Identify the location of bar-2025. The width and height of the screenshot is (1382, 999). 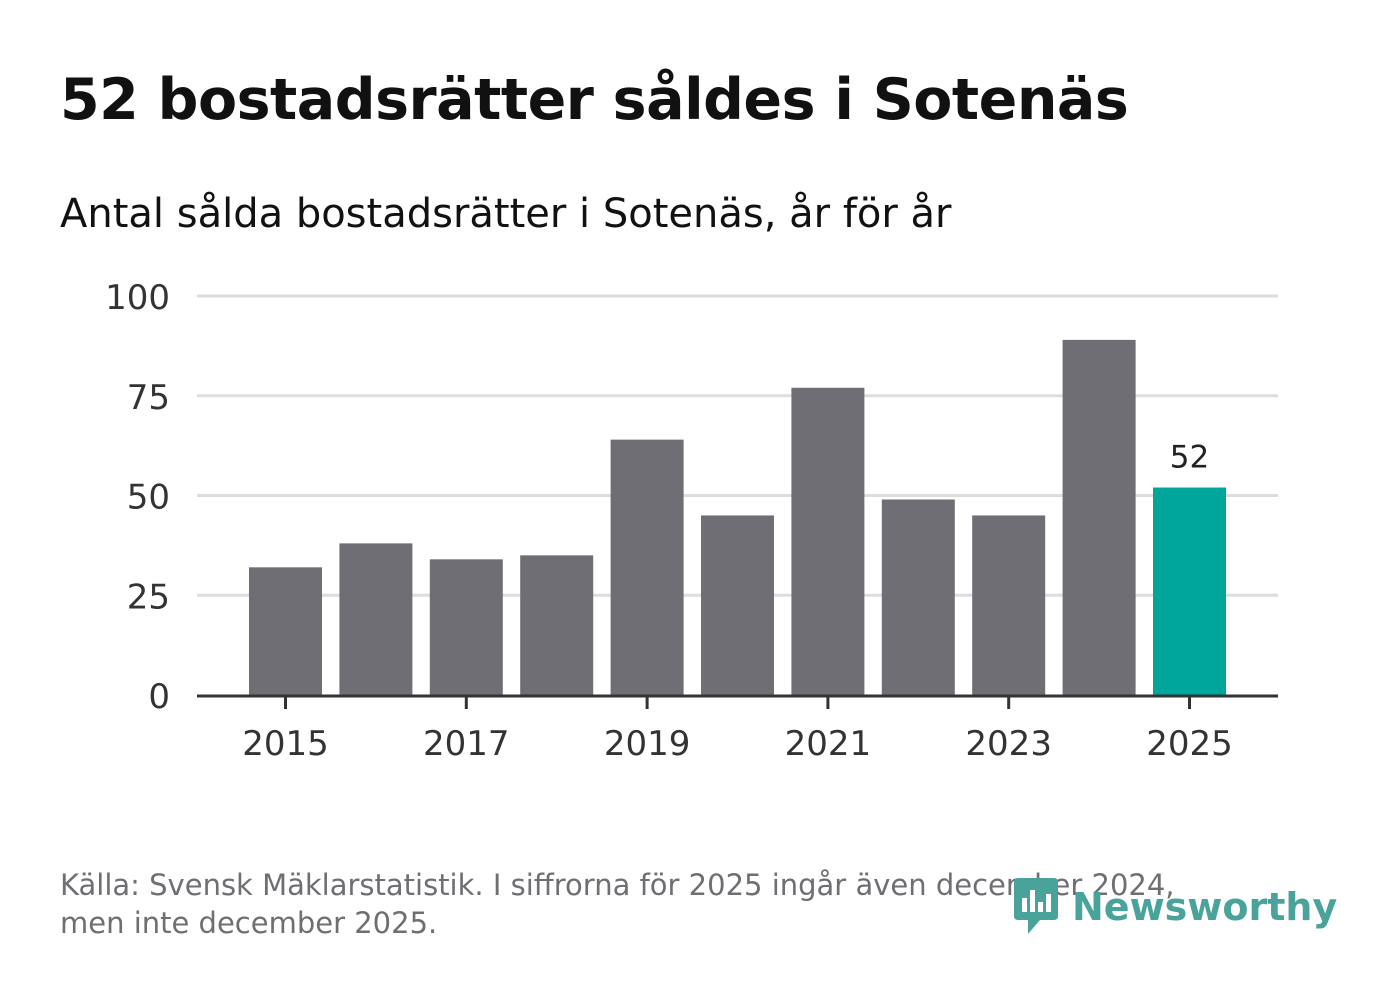
(1189, 591).